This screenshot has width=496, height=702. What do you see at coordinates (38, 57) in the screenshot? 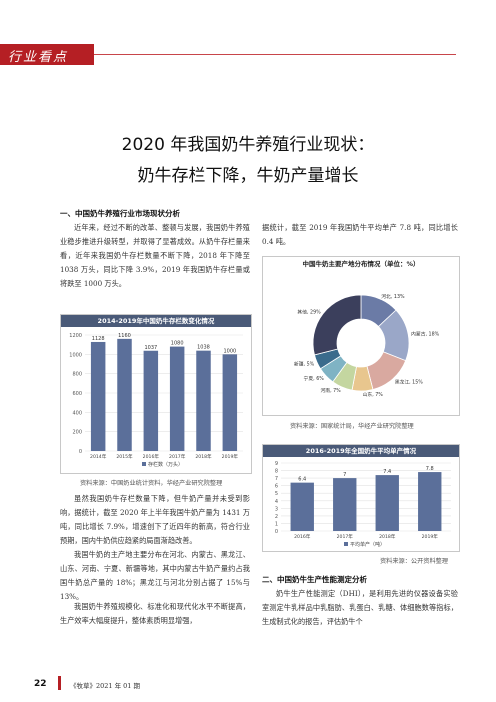
I see `section-tag-label: 行业看点` at bounding box center [38, 57].